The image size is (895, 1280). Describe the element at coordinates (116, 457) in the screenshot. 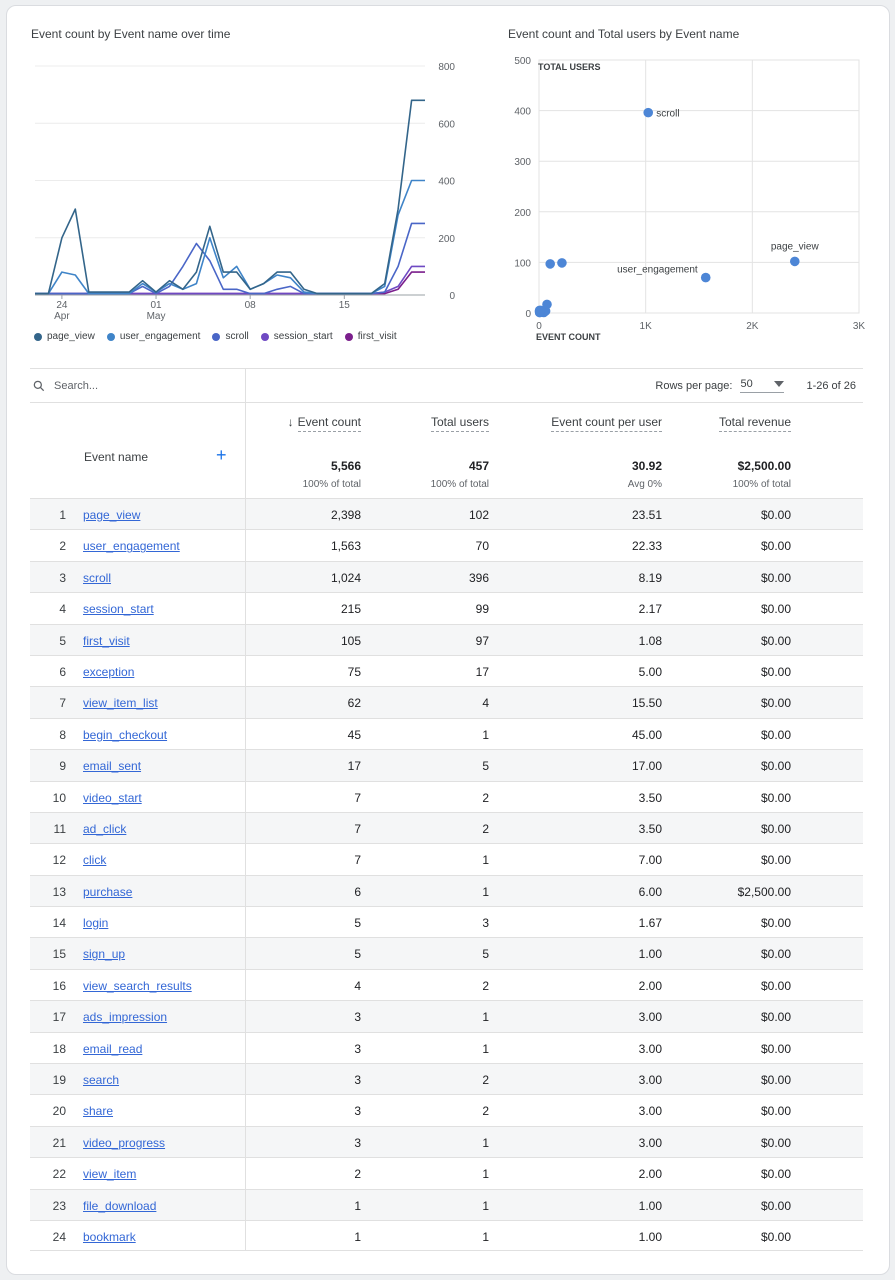

I see `column-header-event-name: Event name` at that location.